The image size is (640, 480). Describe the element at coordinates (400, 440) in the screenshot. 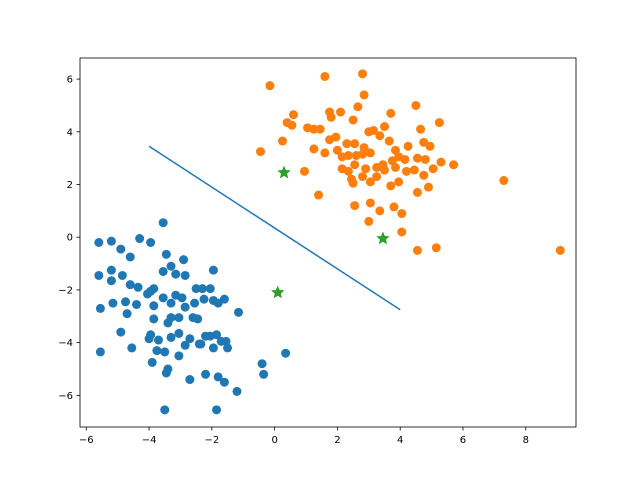

I see `x-tick-label: 4` at that location.